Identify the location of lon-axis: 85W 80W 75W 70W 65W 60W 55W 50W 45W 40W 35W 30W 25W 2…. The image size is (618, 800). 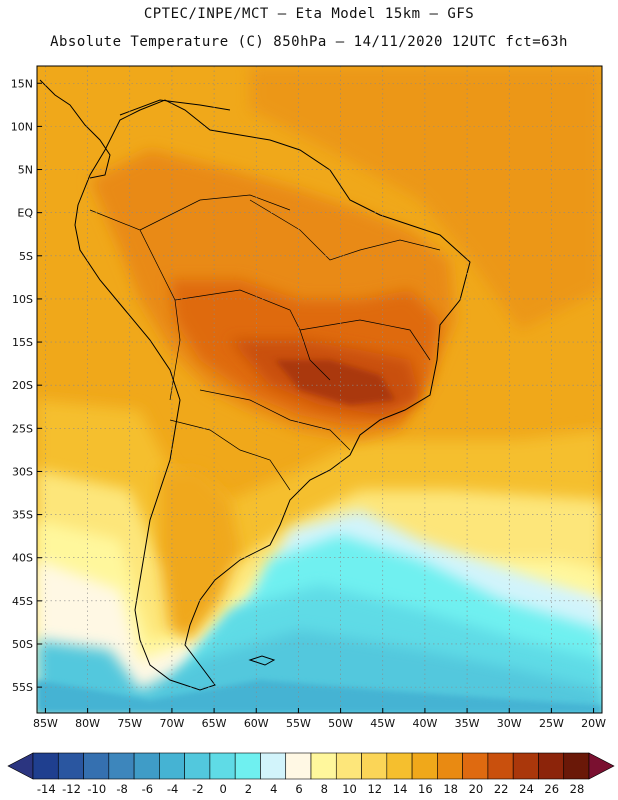
(319, 719).